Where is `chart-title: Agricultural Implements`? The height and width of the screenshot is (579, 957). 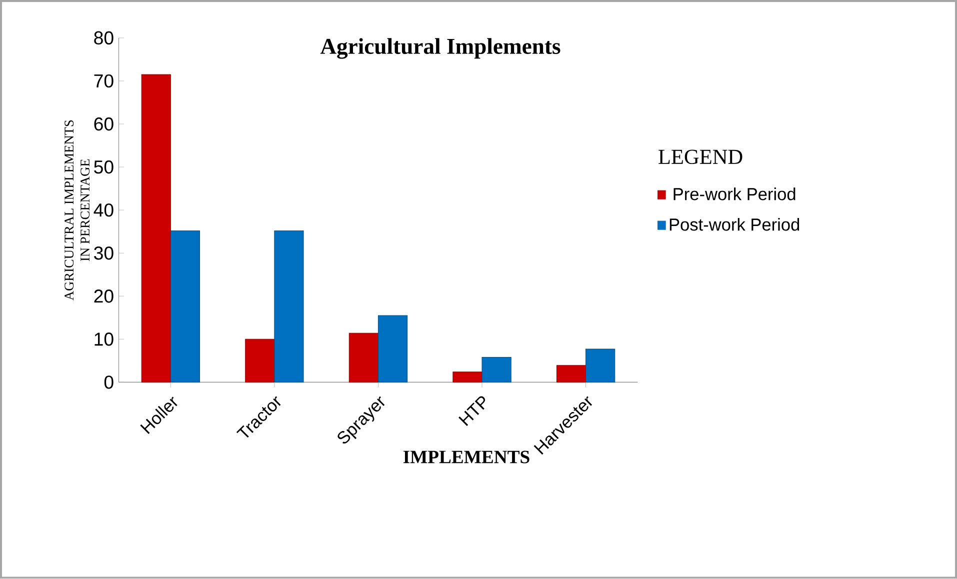 chart-title: Agricultural Implements is located at coordinates (440, 48).